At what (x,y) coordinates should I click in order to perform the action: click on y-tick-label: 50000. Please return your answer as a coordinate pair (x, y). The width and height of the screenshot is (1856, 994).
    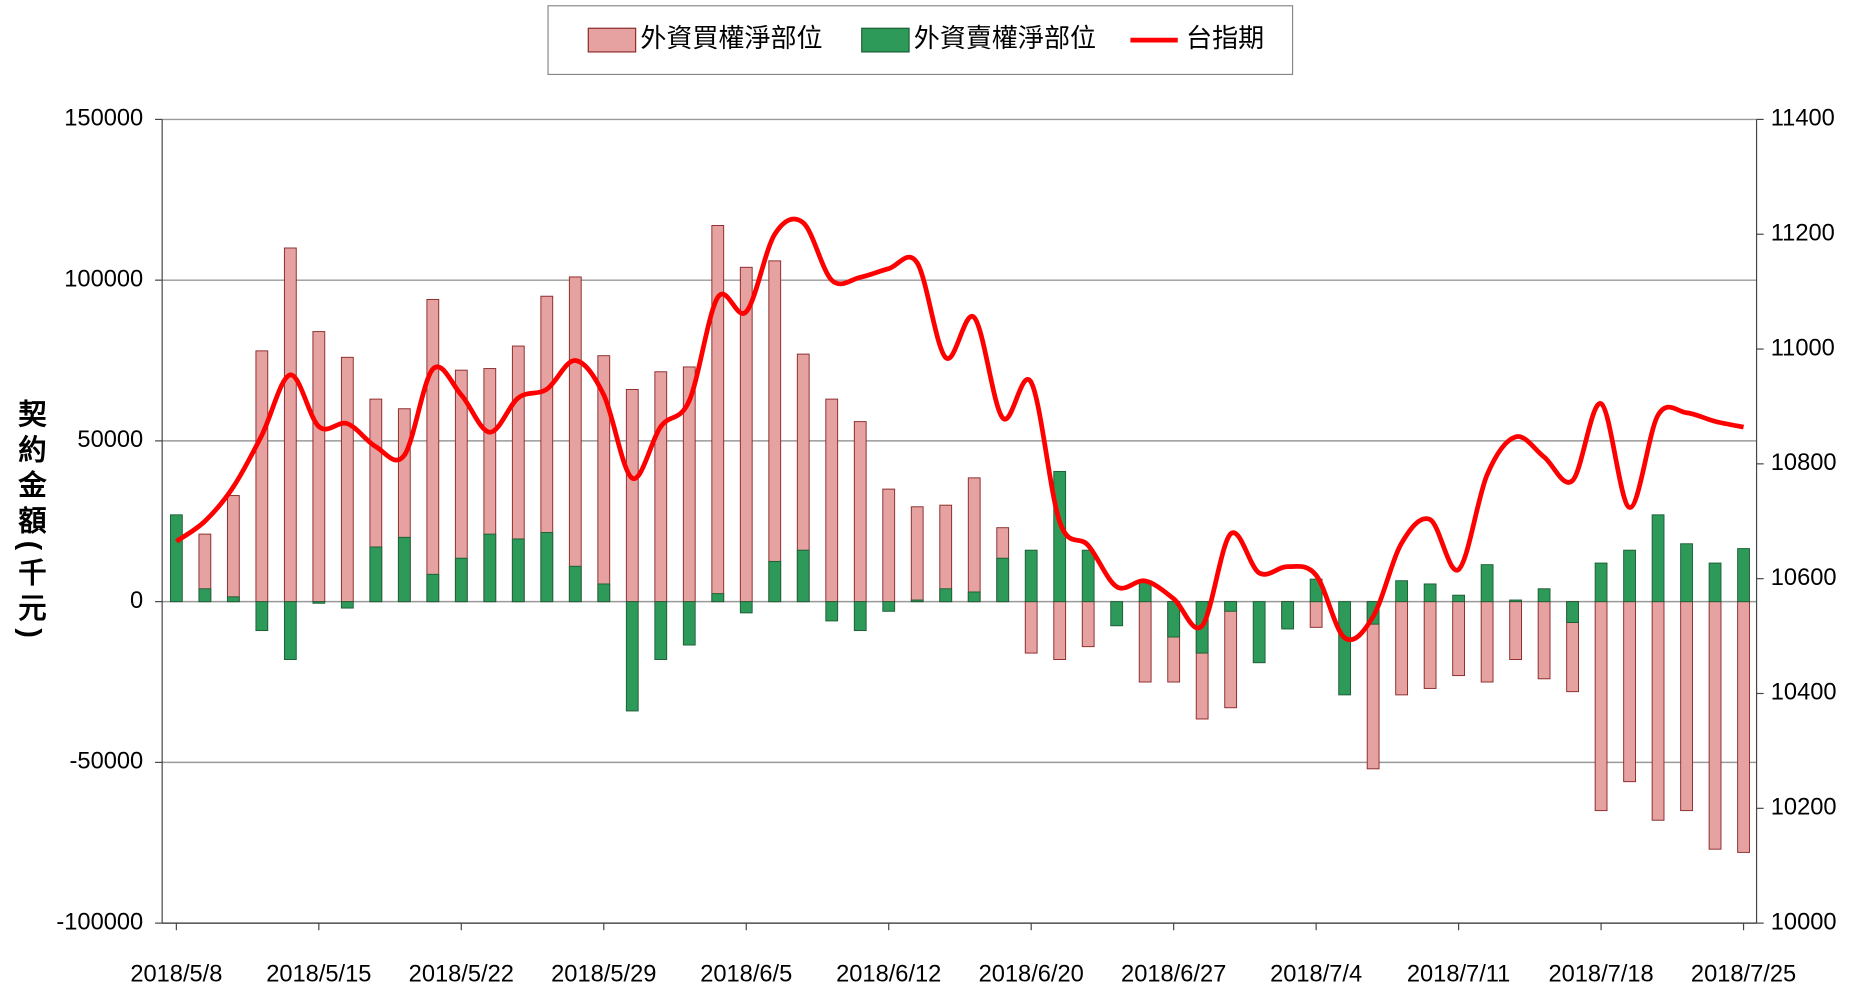
    Looking at the image, I should click on (110, 440).